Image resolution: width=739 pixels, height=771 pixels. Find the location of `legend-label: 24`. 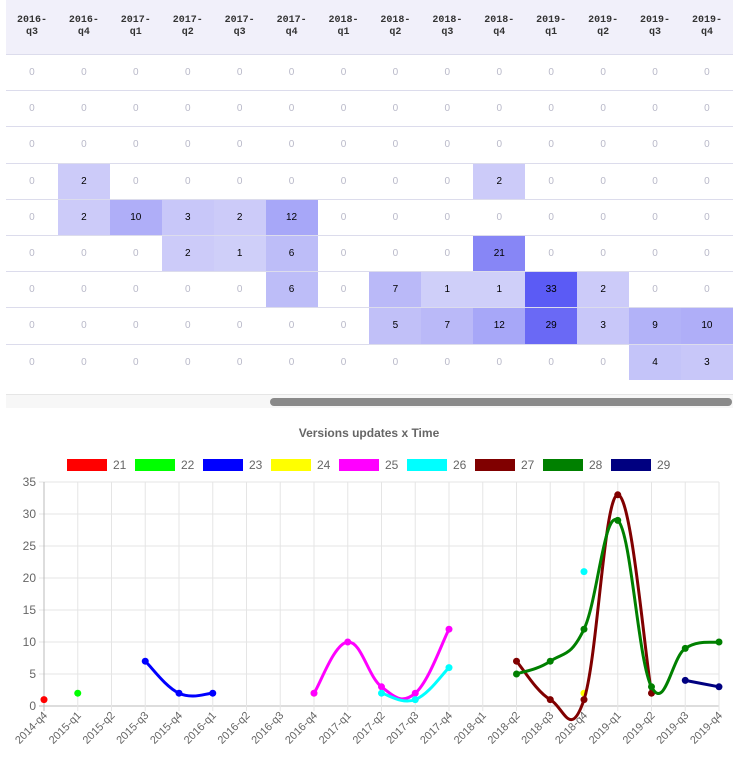

legend-label: 24 is located at coordinates (324, 465).